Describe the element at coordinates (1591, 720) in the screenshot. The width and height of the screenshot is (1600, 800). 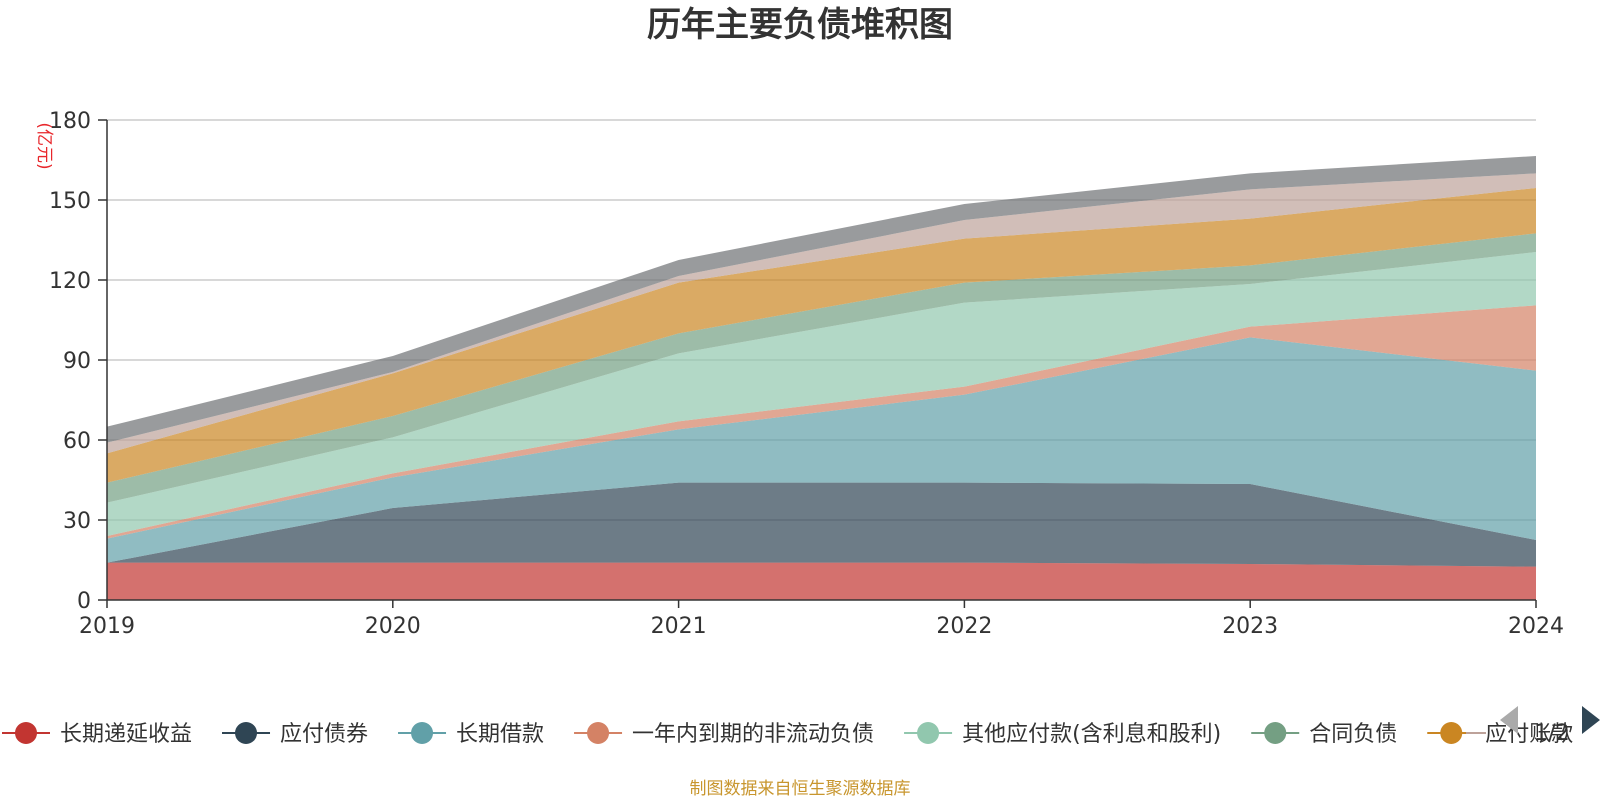
I see `legend-next-page-icon` at that location.